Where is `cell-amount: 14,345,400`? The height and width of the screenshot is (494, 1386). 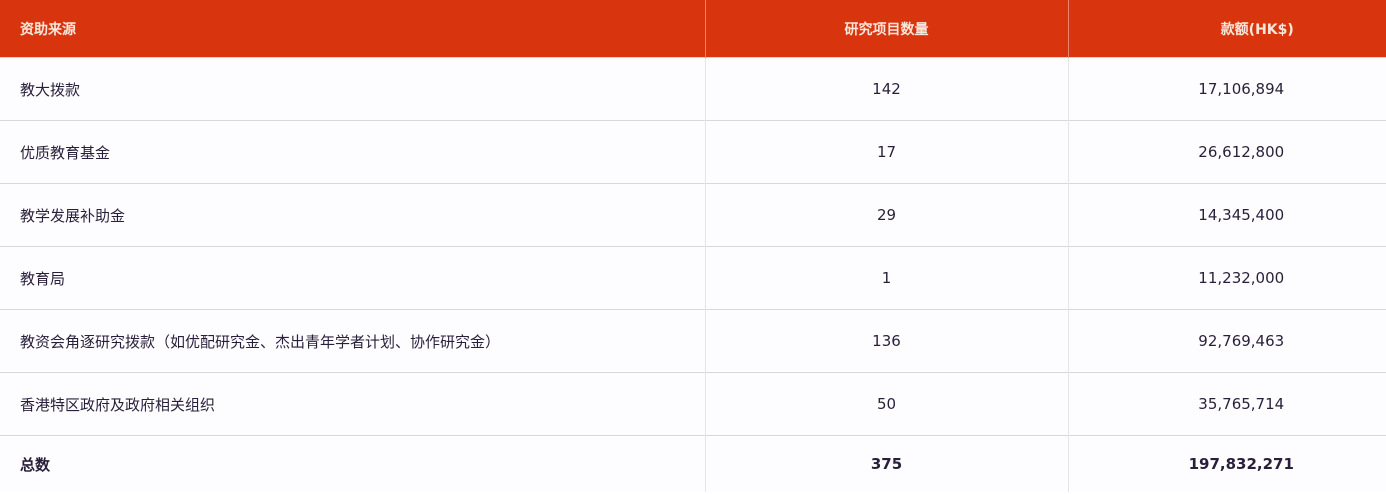 cell-amount: 14,345,400 is located at coordinates (1226, 215).